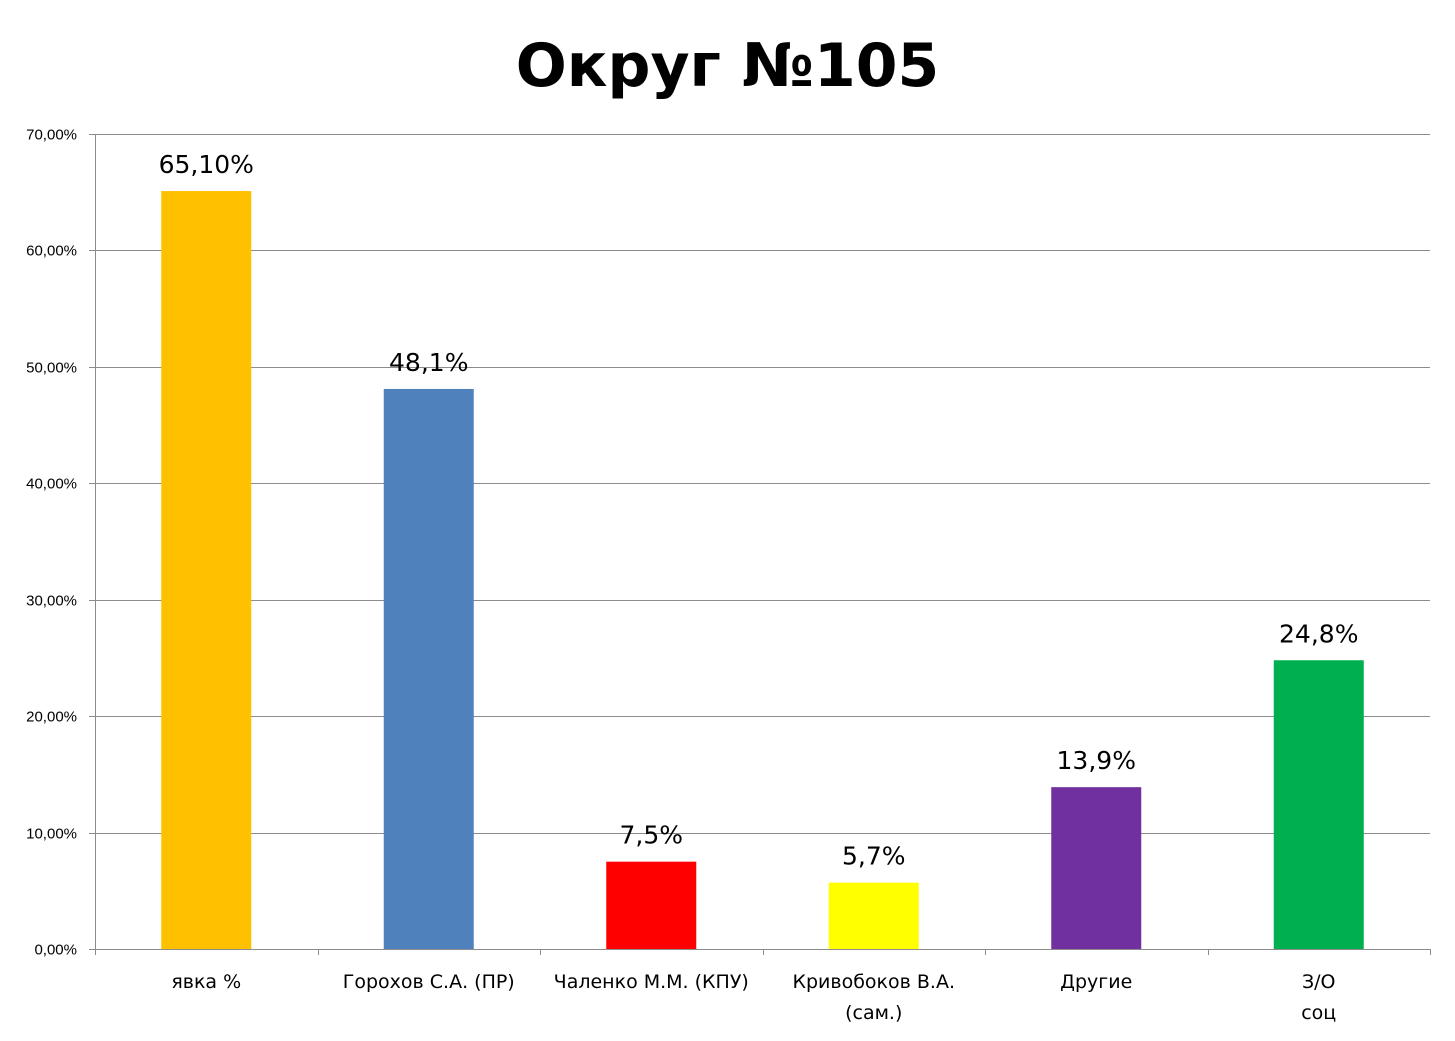  What do you see at coordinates (206, 164) in the screenshot?
I see `data-label: 65,10%` at bounding box center [206, 164].